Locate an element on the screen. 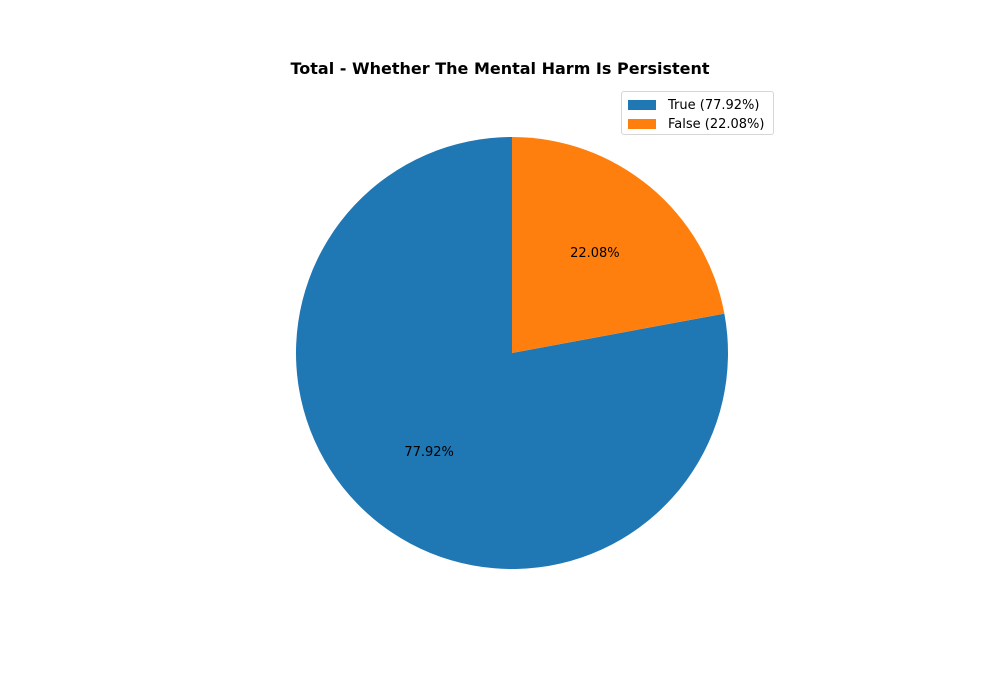 The width and height of the screenshot is (1000, 700). pie-slice-label-true: 77.92% is located at coordinates (429, 452).